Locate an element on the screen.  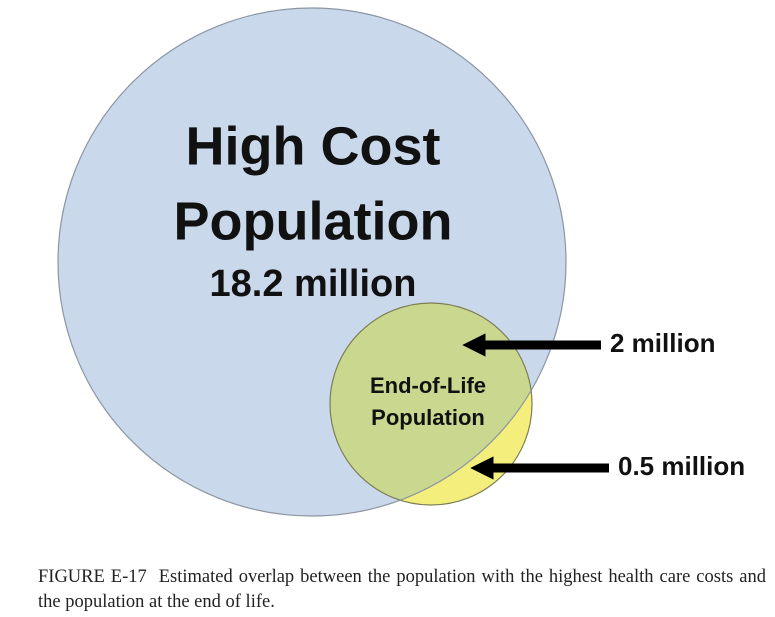
set-label: High Cost is located at coordinates (313, 146).